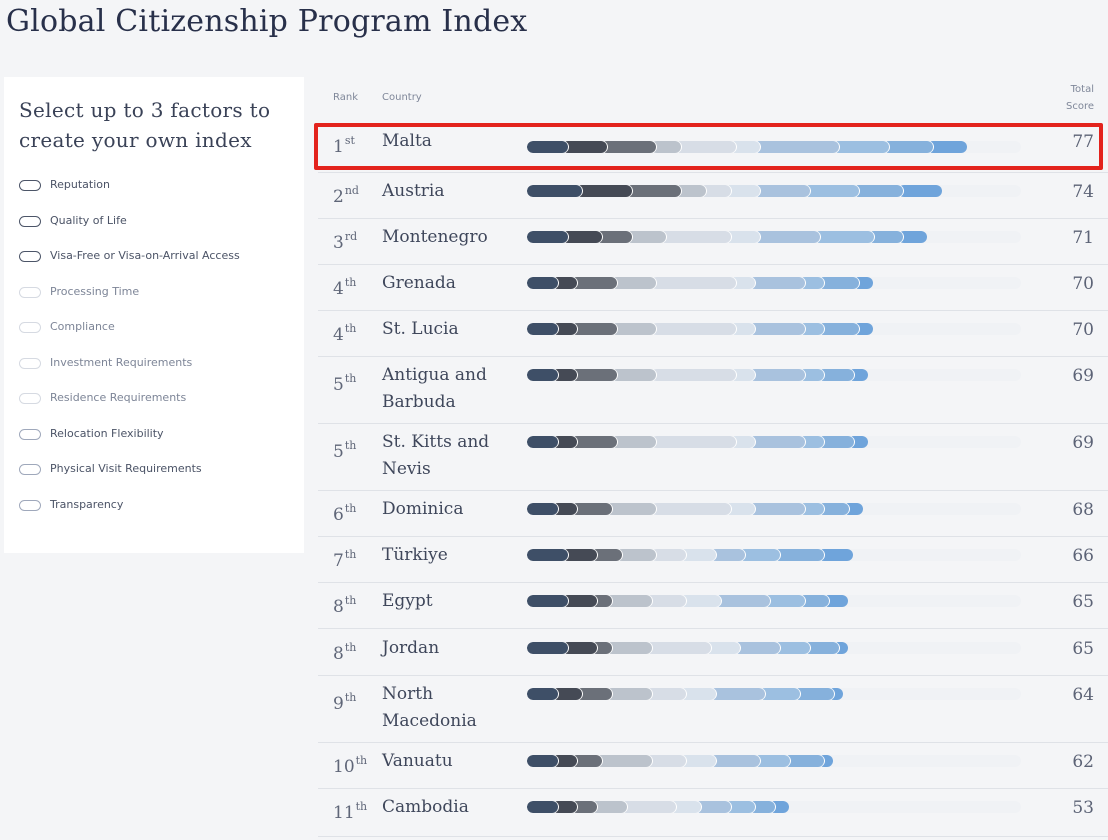  Describe the element at coordinates (1069, 98) in the screenshot. I see `score-column-header: Total Score` at that location.